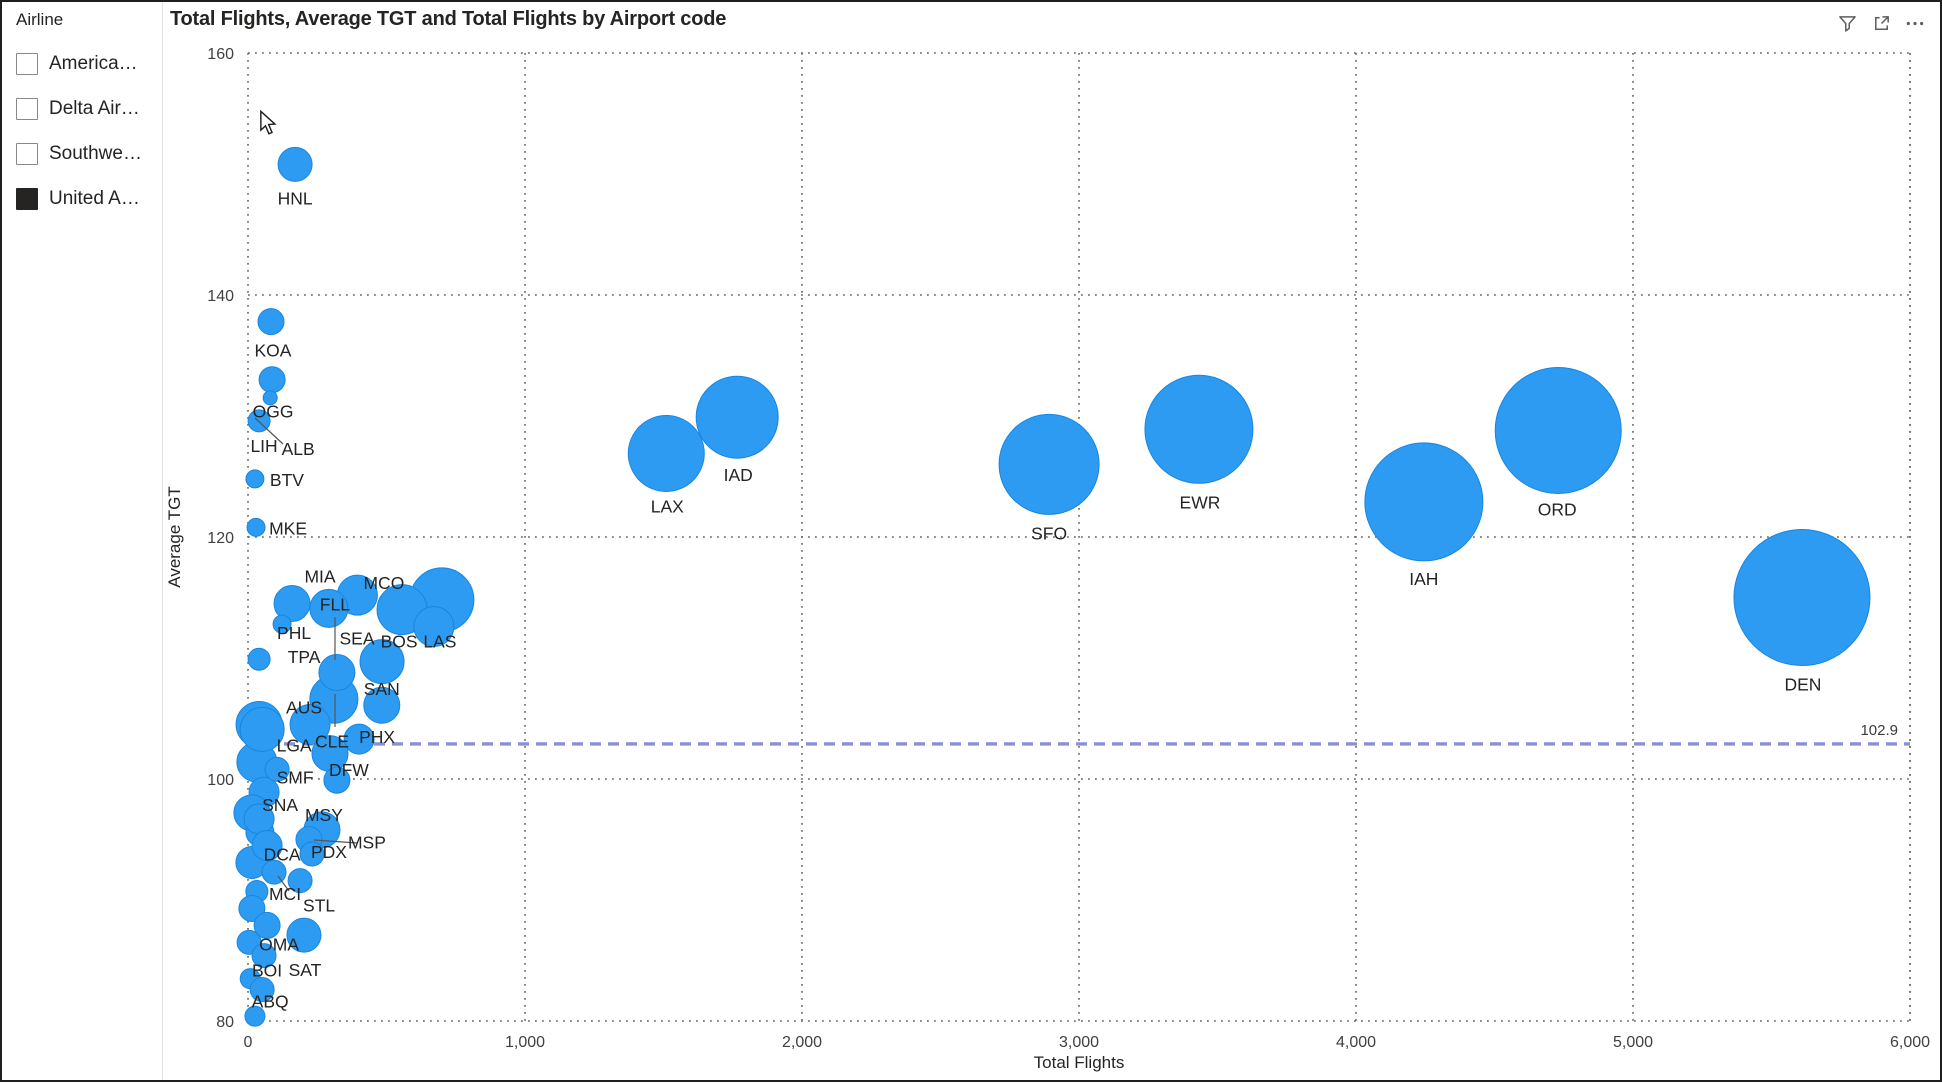 The image size is (1942, 1084). Describe the element at coordinates (270, 398) in the screenshot. I see `bubble-ALB` at that location.